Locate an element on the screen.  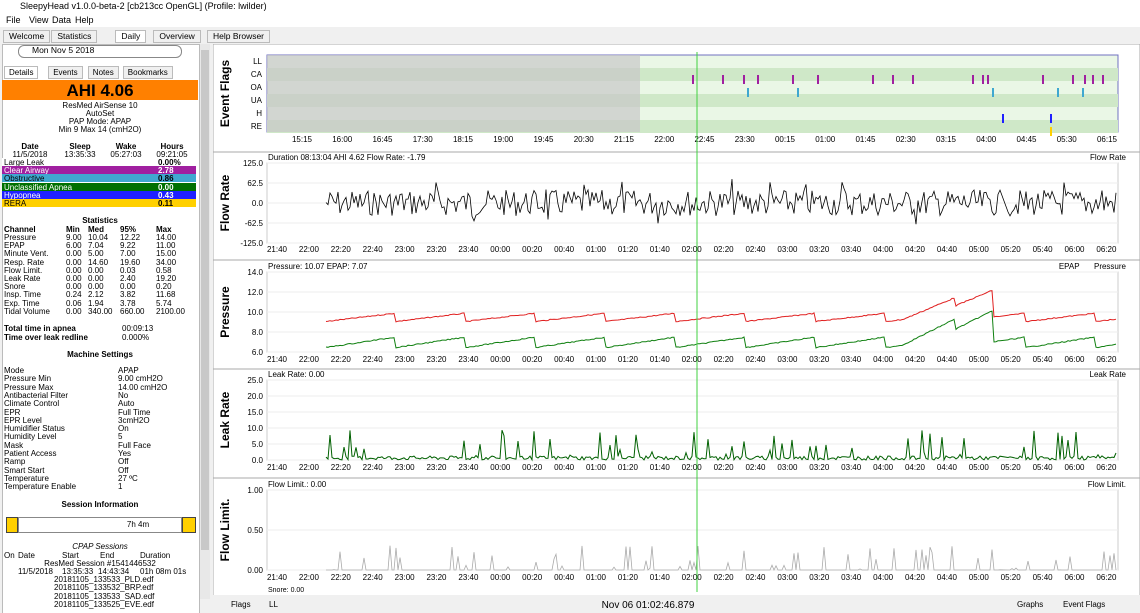
menu-item: Data is located at coordinates (62, 20).